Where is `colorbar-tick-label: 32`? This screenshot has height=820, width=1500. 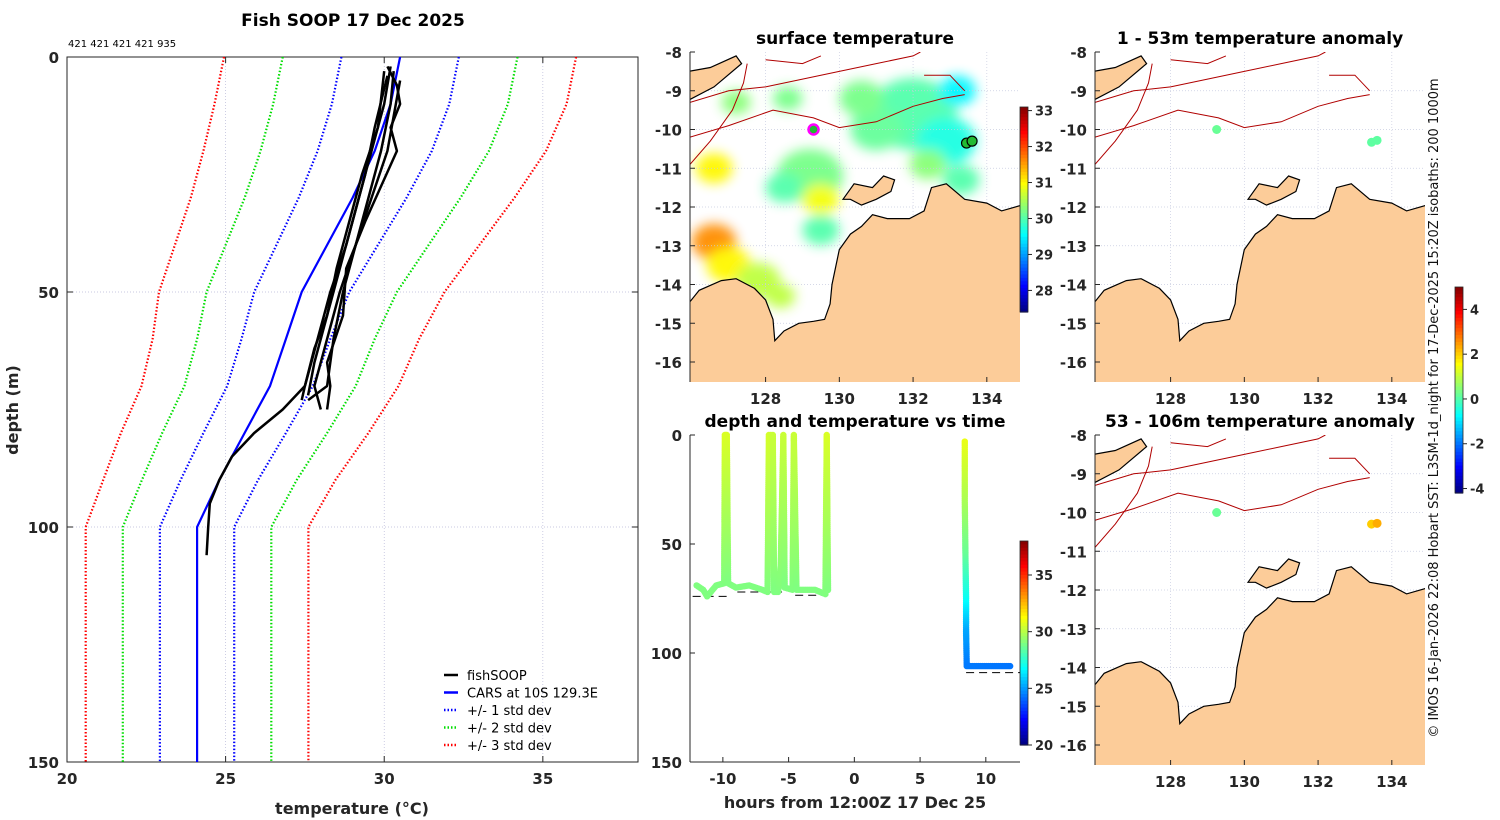
colorbar-tick-label: 32 is located at coordinates (1044, 148).